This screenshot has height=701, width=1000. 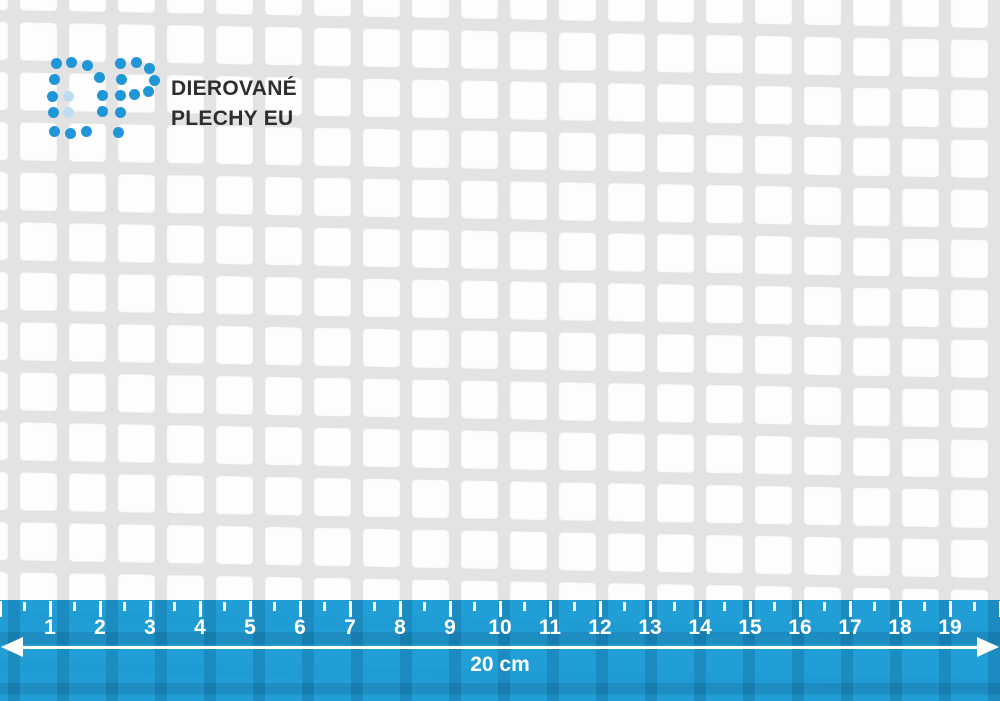 What do you see at coordinates (150, 627) in the screenshot?
I see `ruler-number: 3` at bounding box center [150, 627].